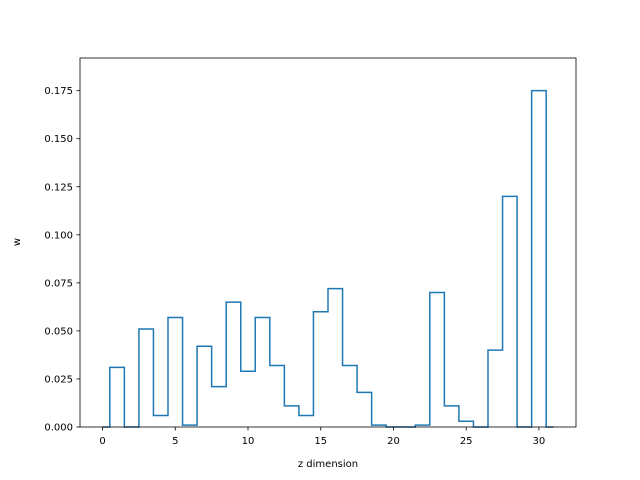 The height and width of the screenshot is (480, 640). What do you see at coordinates (62, 260) in the screenshot?
I see `y-axis-ticks: 0.000 0.025 0.050 0.075 0.100 0.125 0.150 0.175` at bounding box center [62, 260].